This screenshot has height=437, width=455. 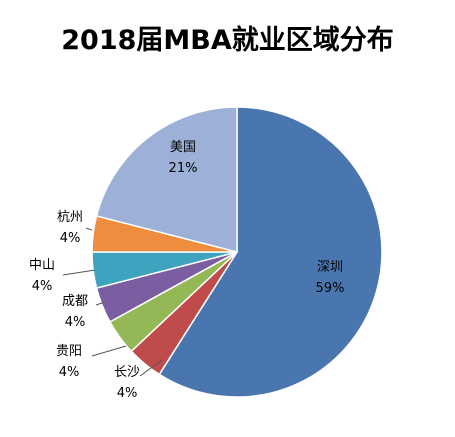 I want to click on slice-name-label-0: 深圳, so click(x=330, y=267).